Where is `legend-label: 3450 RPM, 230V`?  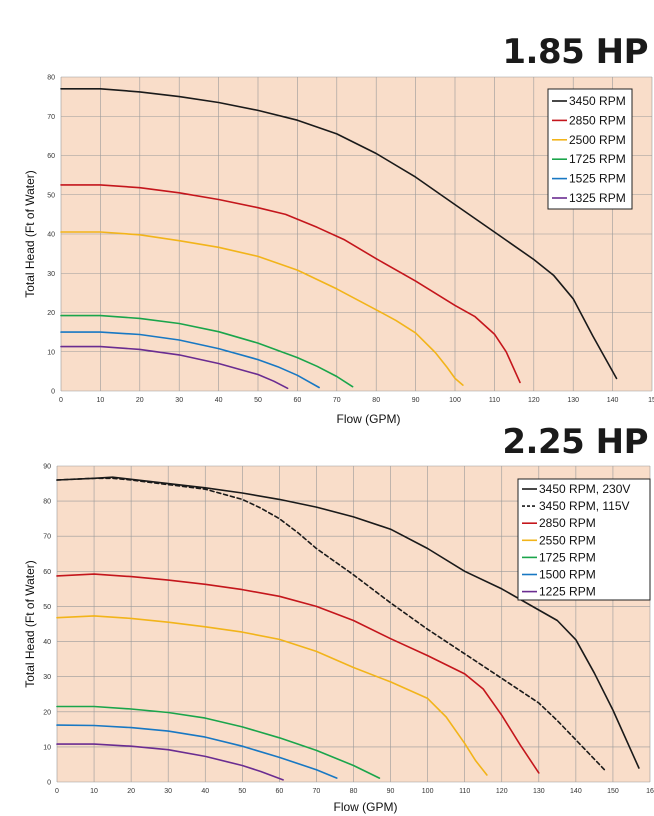 legend-label: 3450 RPM, 230V is located at coordinates (584, 489).